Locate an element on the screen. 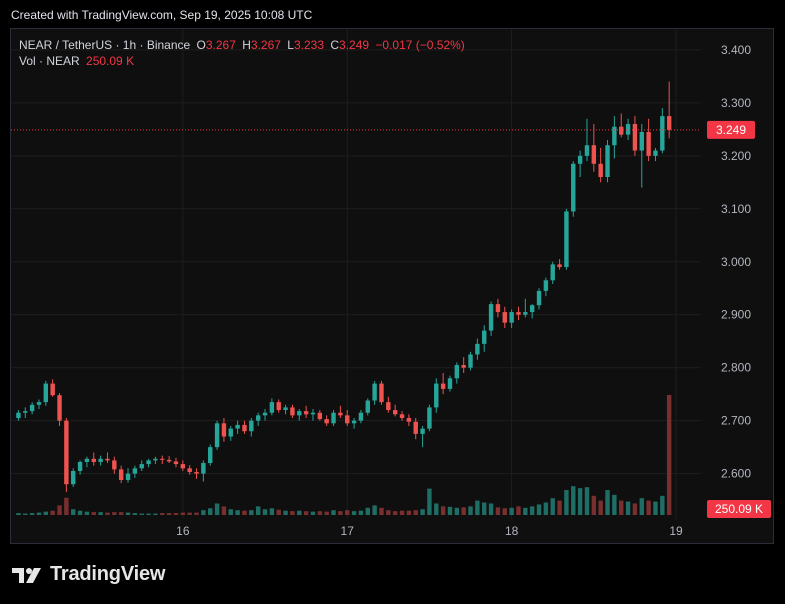  legend-volume-value: 250.09 K is located at coordinates (110, 61).